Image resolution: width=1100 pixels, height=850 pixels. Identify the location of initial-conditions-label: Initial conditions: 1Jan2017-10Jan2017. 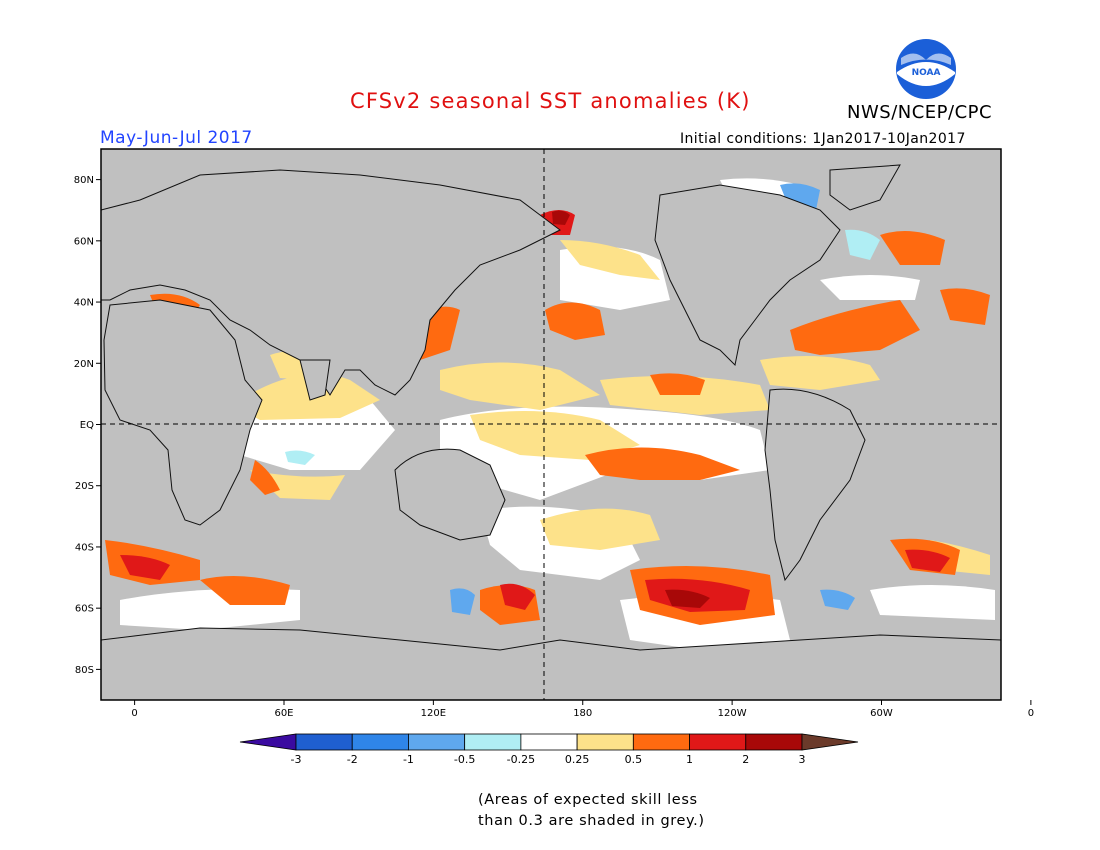
(823, 139).